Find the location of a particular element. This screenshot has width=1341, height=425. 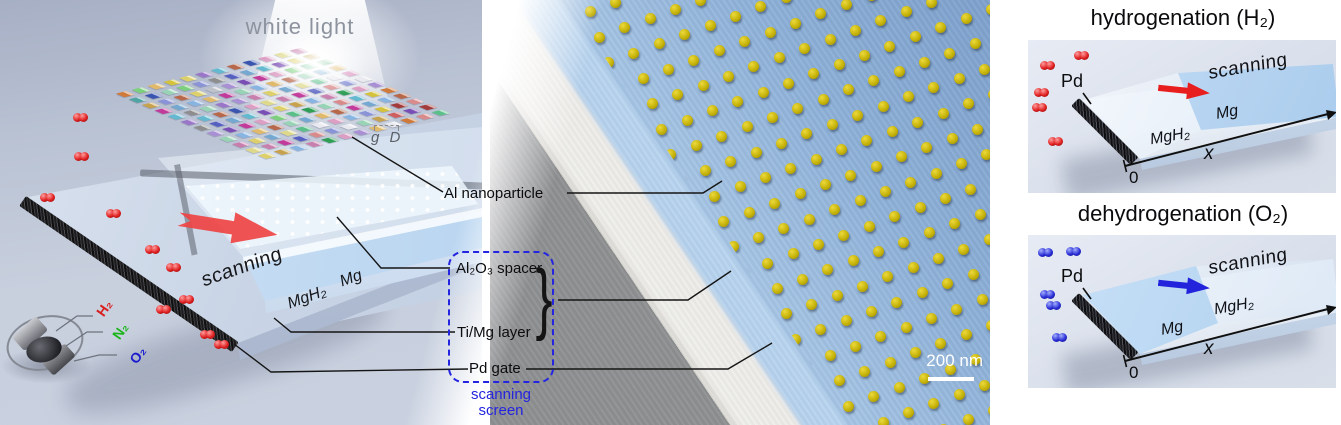

timg-layer-callout: Ti/Mg layer is located at coordinates (494, 332).